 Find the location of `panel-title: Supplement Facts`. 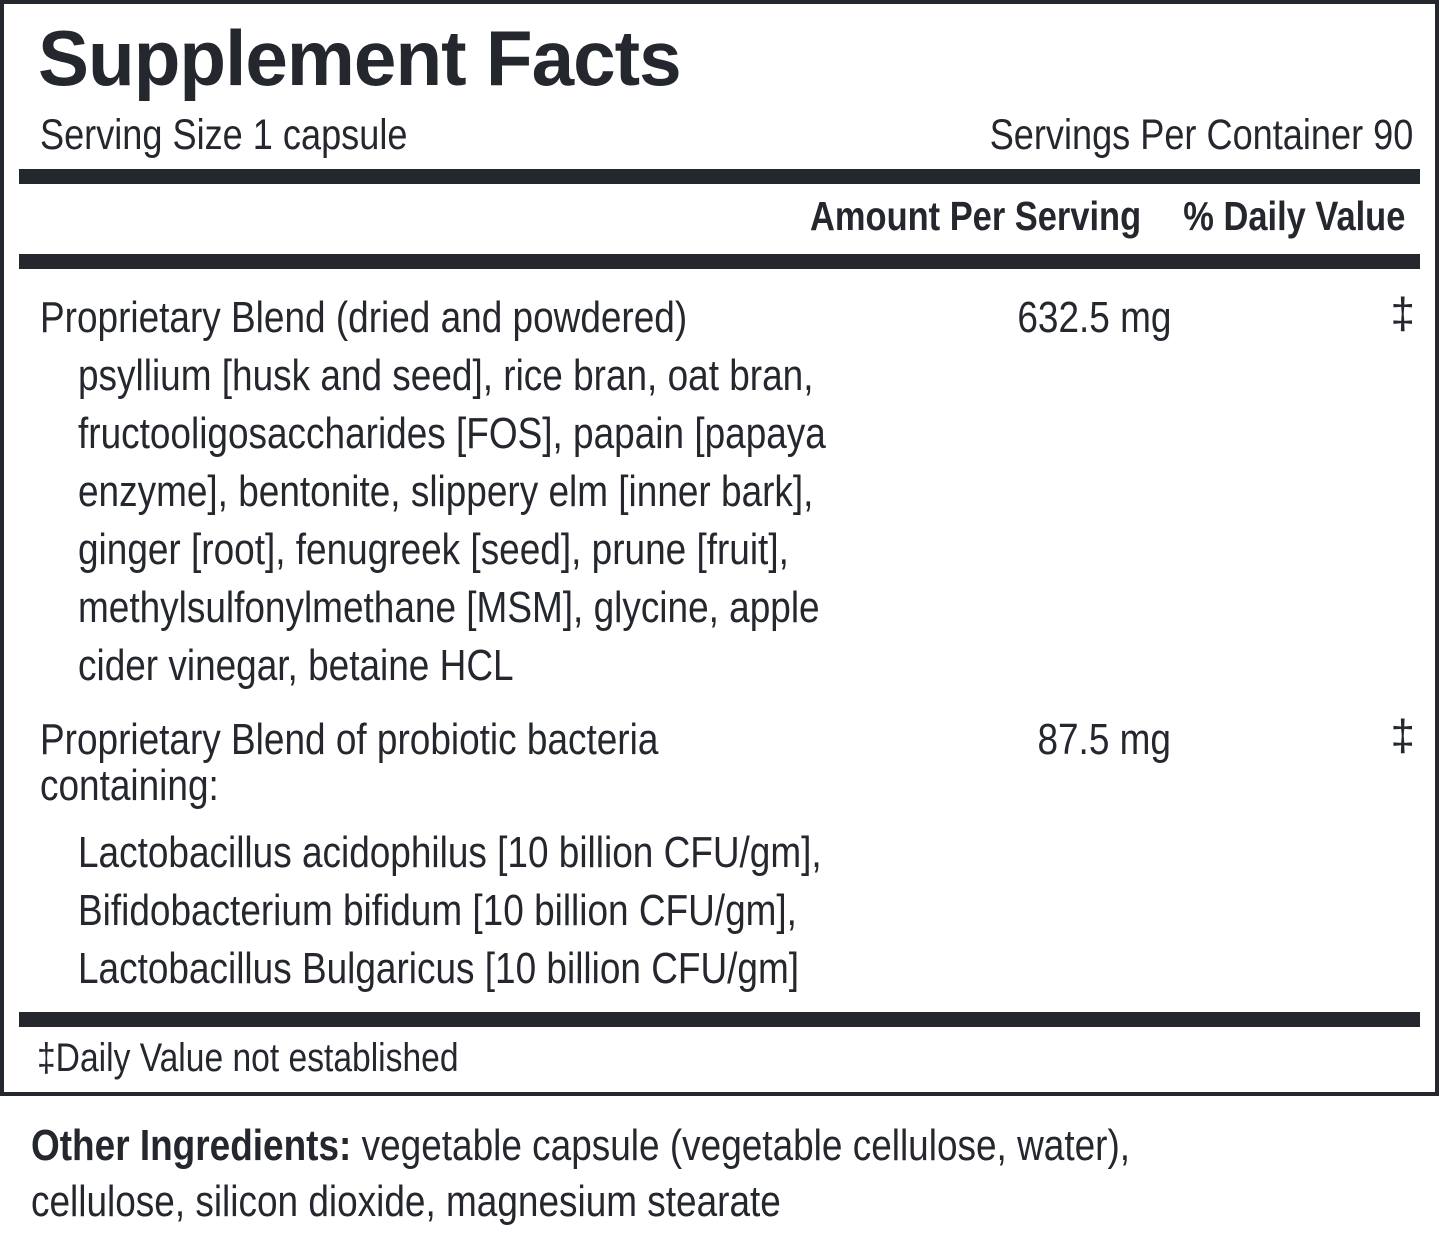

panel-title: Supplement Facts is located at coordinates (360, 58).